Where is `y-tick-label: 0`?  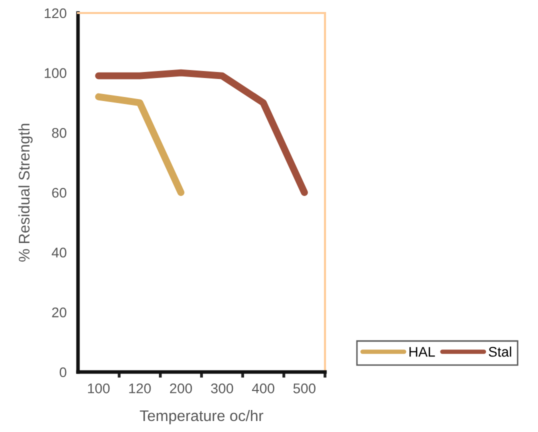 y-tick-label: 0 is located at coordinates (63, 372).